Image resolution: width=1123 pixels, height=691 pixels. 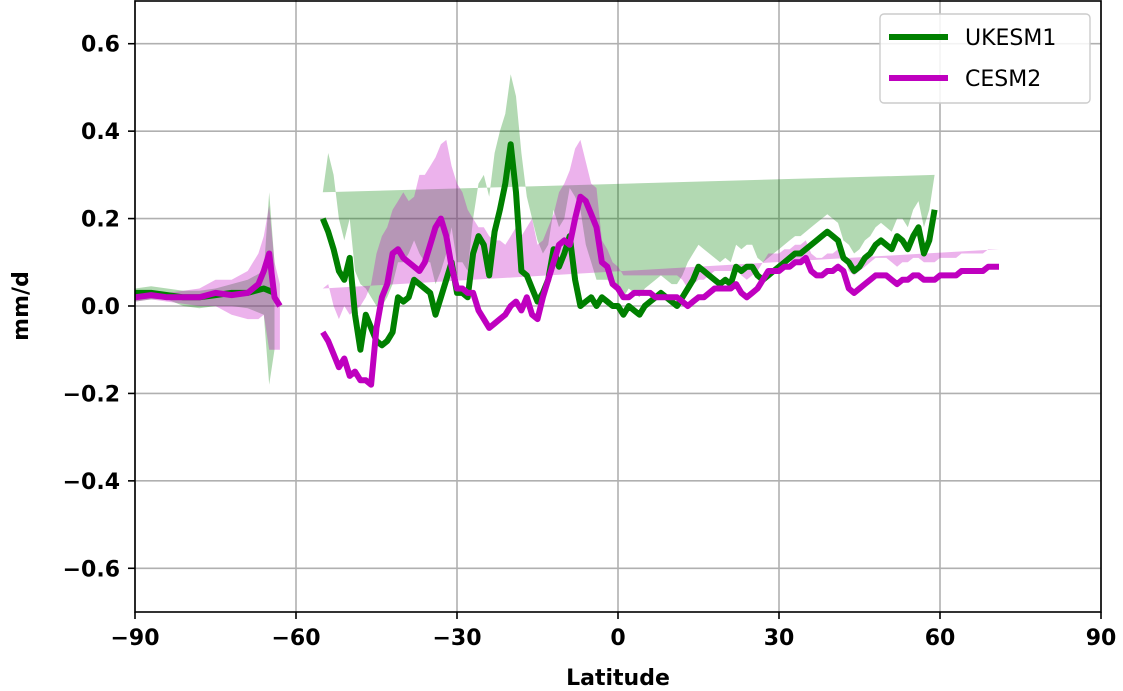 What do you see at coordinates (618, 678) in the screenshot?
I see `x-axis-label: Latitude` at bounding box center [618, 678].